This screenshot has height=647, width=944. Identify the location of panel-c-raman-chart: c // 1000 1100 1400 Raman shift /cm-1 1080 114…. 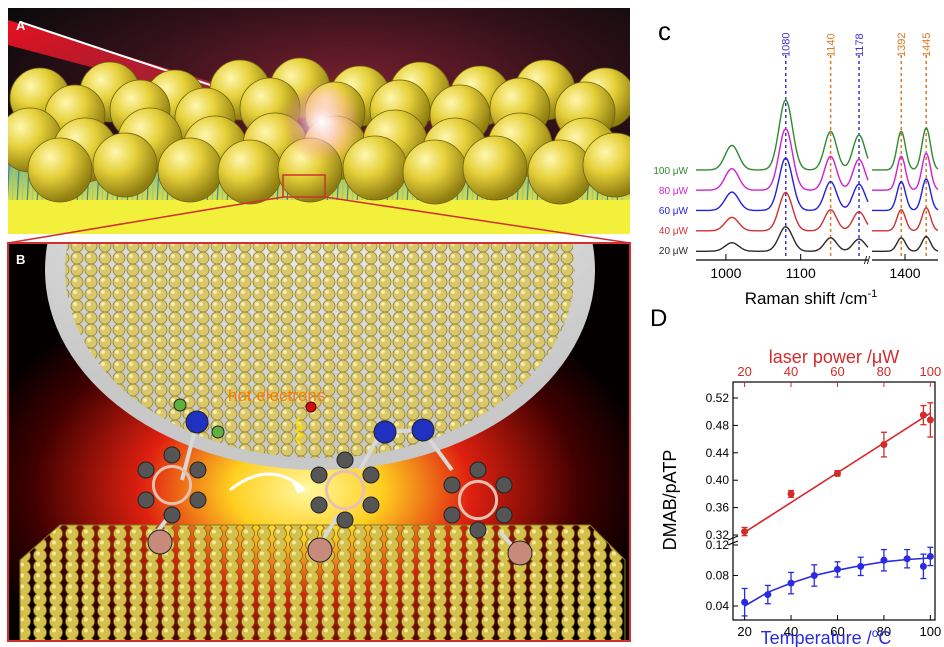
(796, 162).